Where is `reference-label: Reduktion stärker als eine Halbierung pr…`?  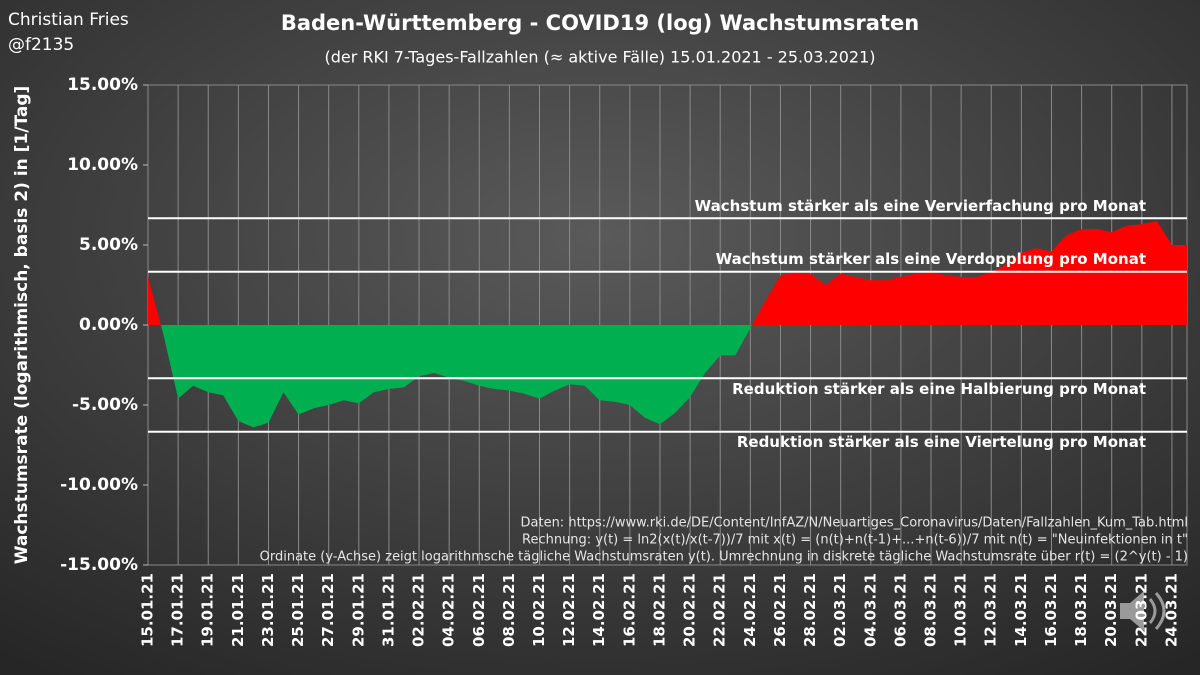
reference-label: Reduktion stärker als eine Halbierung pr… is located at coordinates (939, 389).